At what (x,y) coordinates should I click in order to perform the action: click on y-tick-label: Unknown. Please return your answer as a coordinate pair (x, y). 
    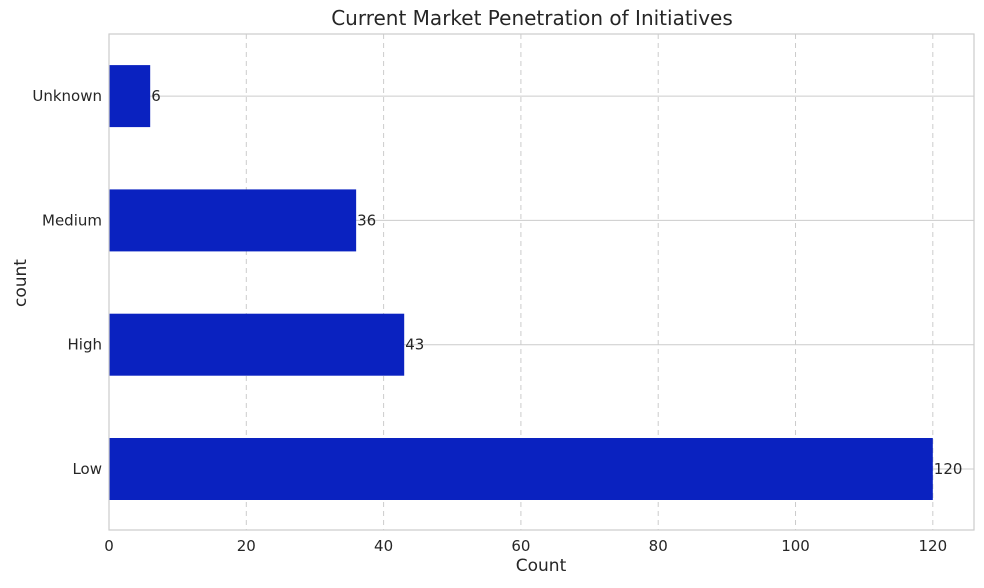
    Looking at the image, I should click on (67, 96).